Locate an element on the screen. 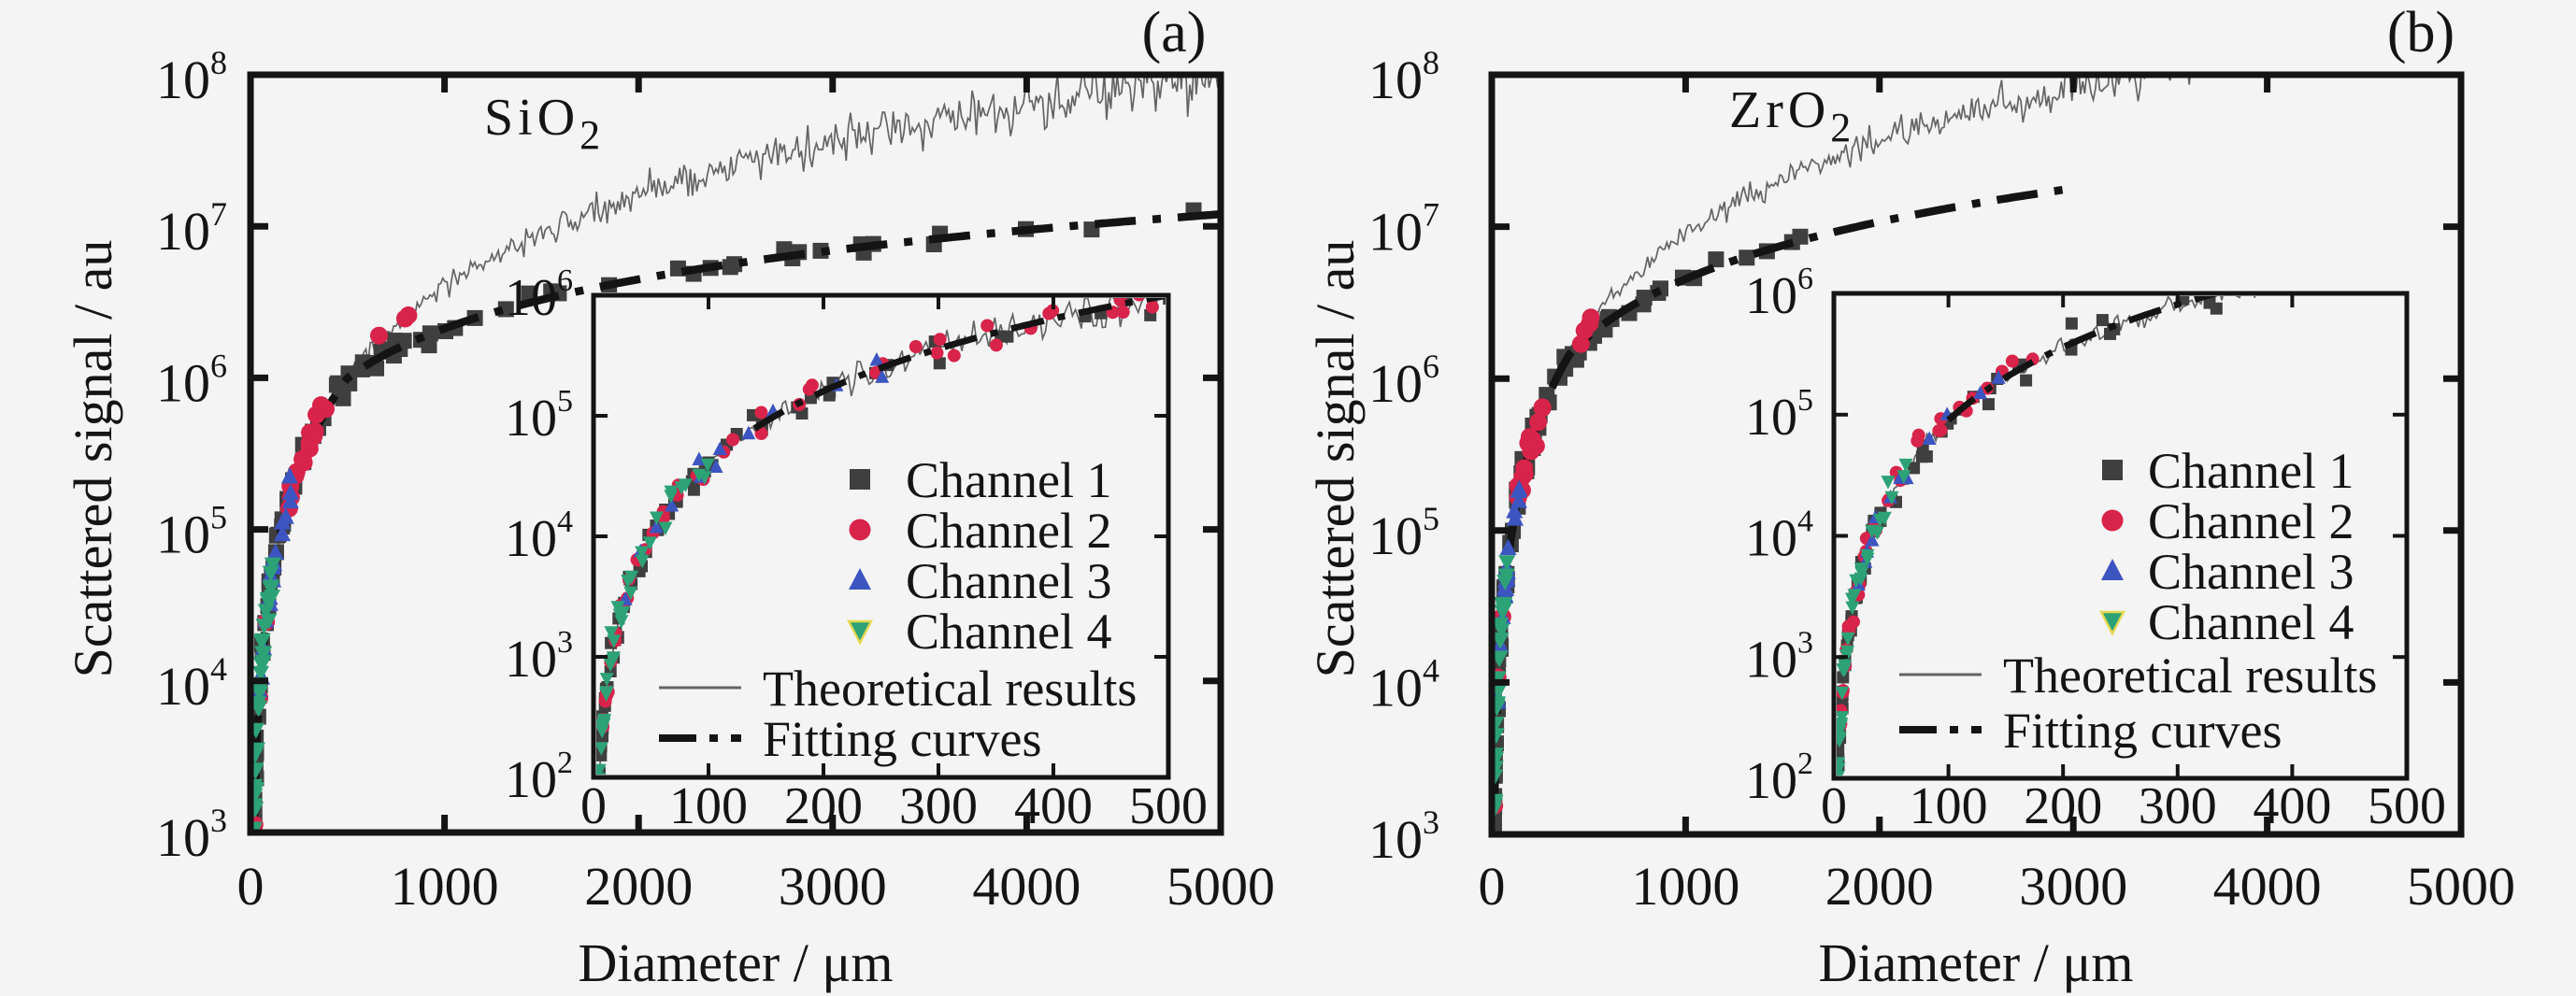  svg-text: 10² is located at coordinates (539, 777).